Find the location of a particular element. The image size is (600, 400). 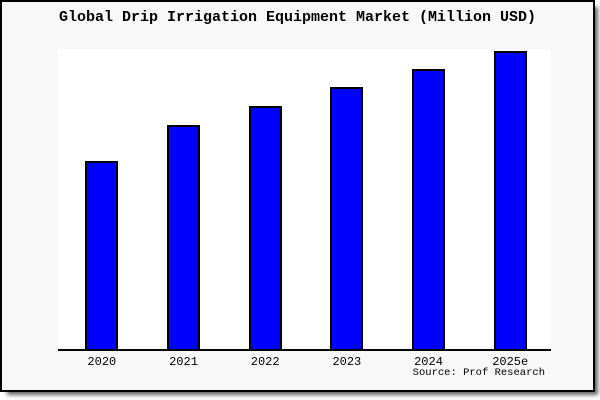

bar-2025e is located at coordinates (510, 199).